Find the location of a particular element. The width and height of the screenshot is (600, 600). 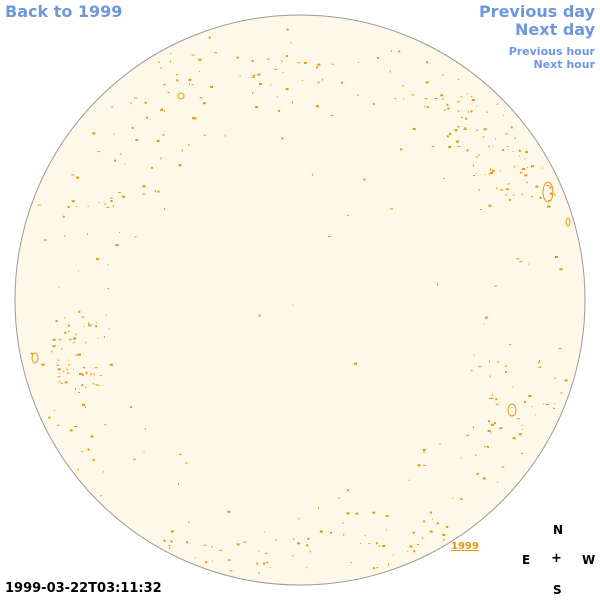

back-to-year-link: Back to 1999 is located at coordinates (64, 11).